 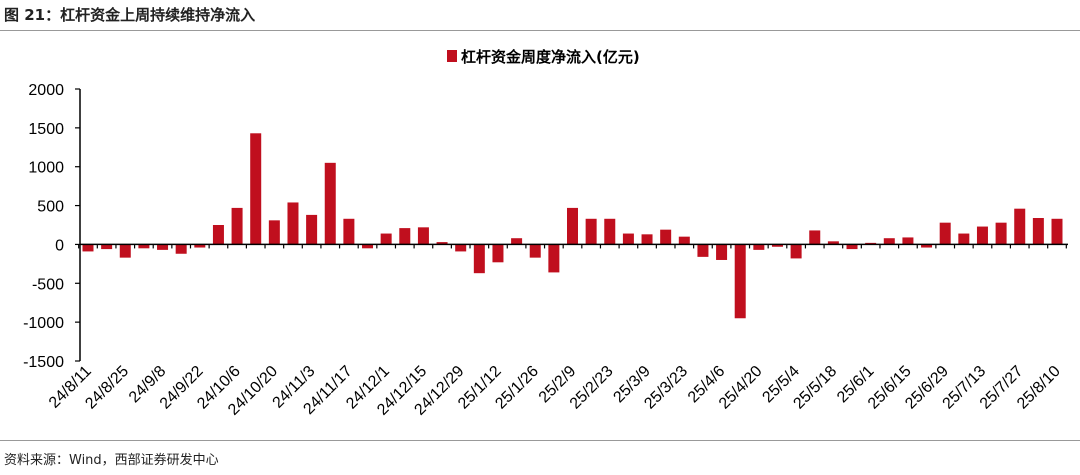 I want to click on y-tick-label: 1000, so click(x=46, y=168).